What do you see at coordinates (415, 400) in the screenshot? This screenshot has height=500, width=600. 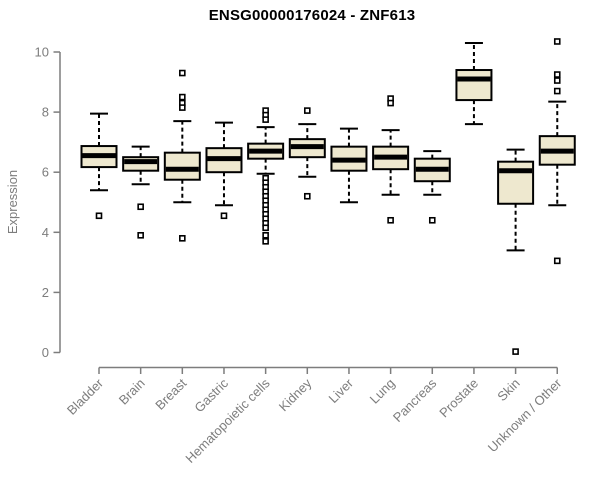 I see `x-tick-label: Pancreas` at bounding box center [415, 400].